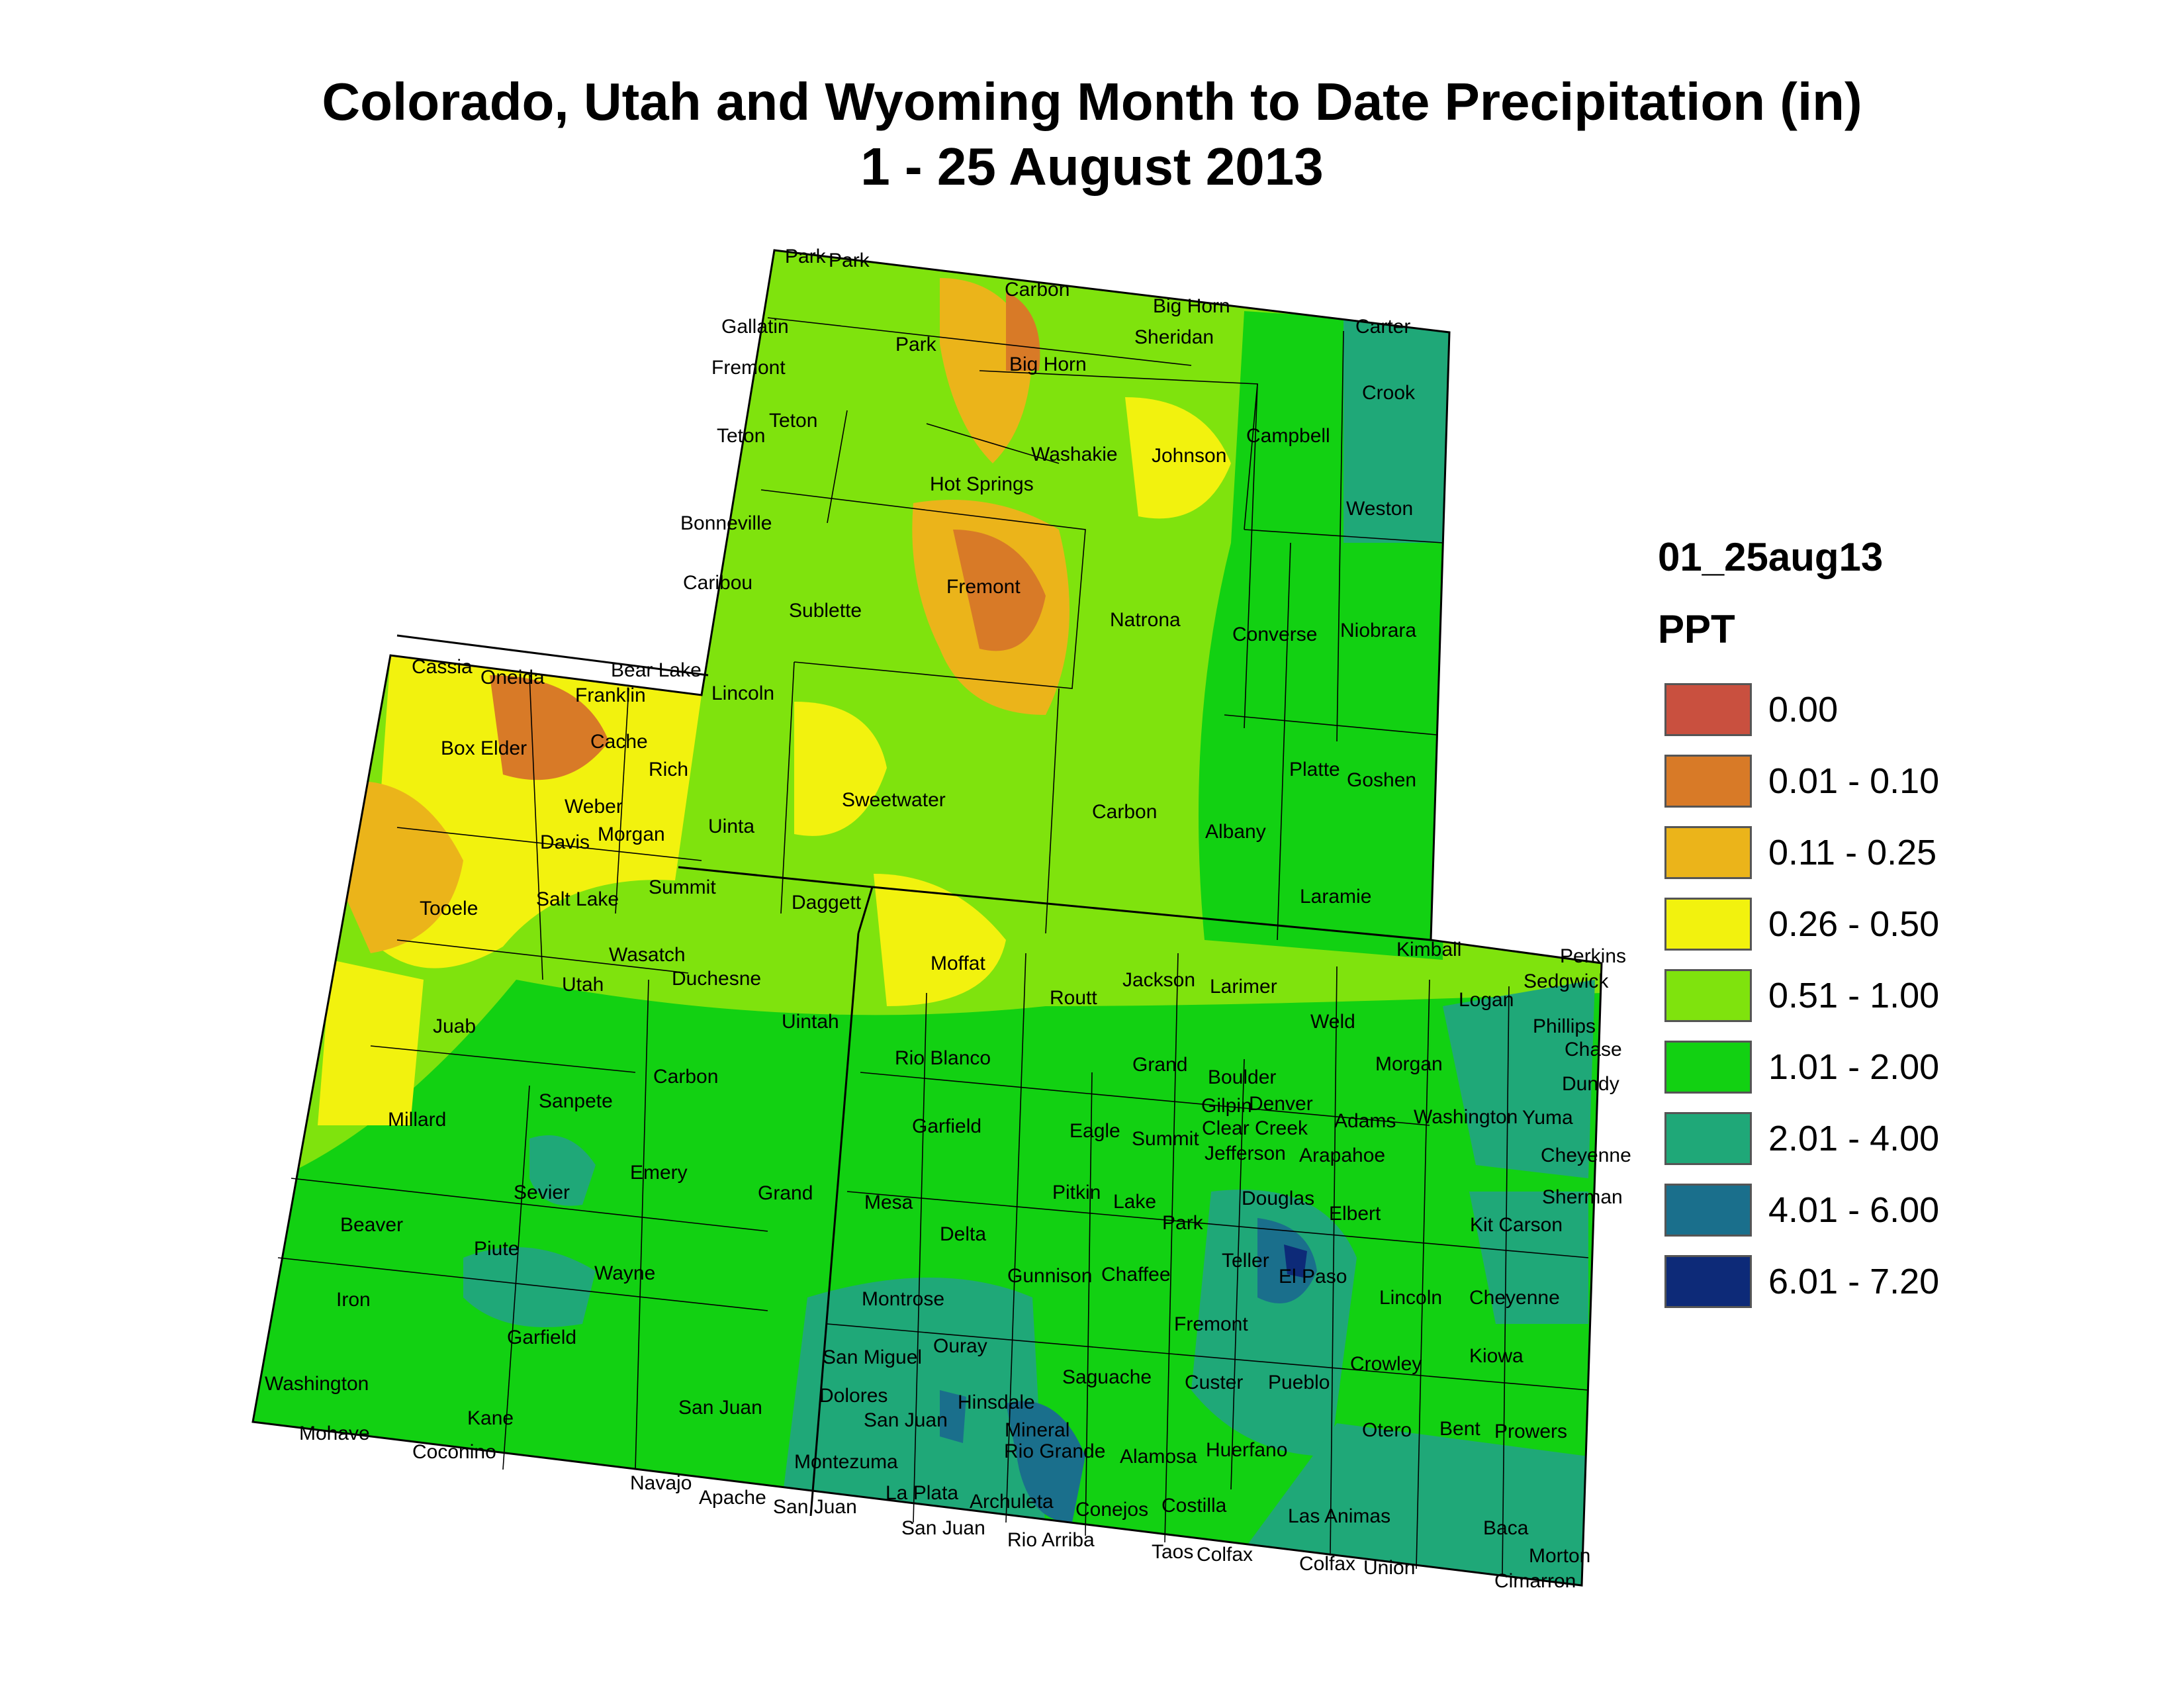 The image size is (2184, 1688). I want to click on county-label: Big Horn, so click(1191, 306).